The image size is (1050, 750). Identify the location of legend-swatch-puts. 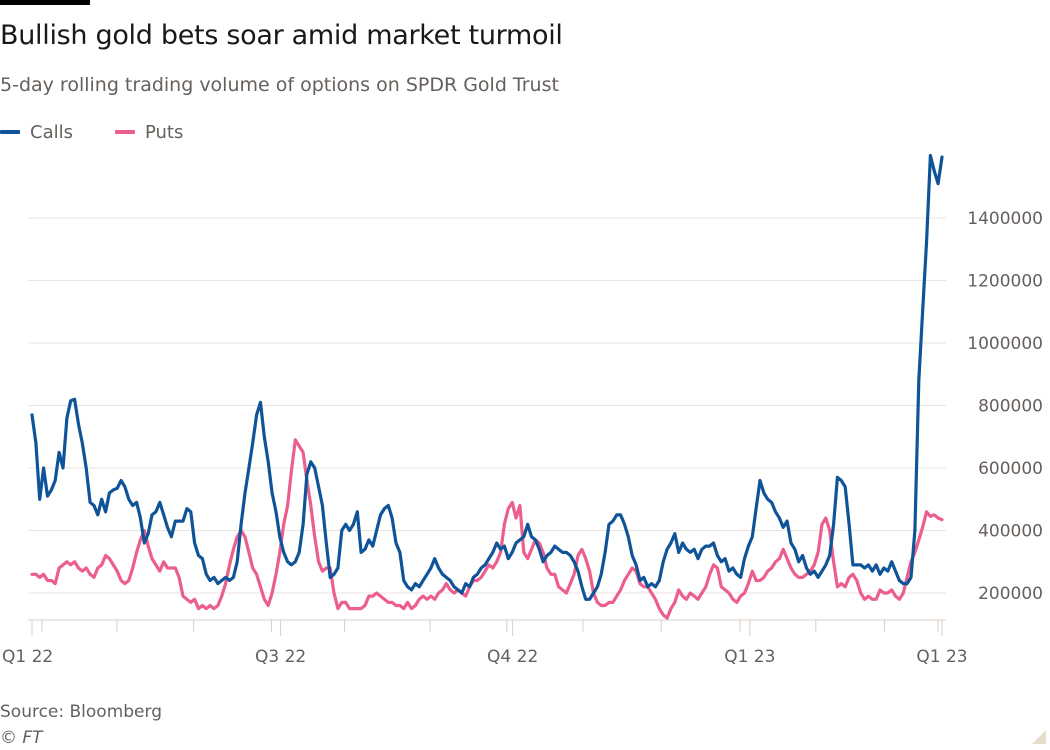
(124, 132).